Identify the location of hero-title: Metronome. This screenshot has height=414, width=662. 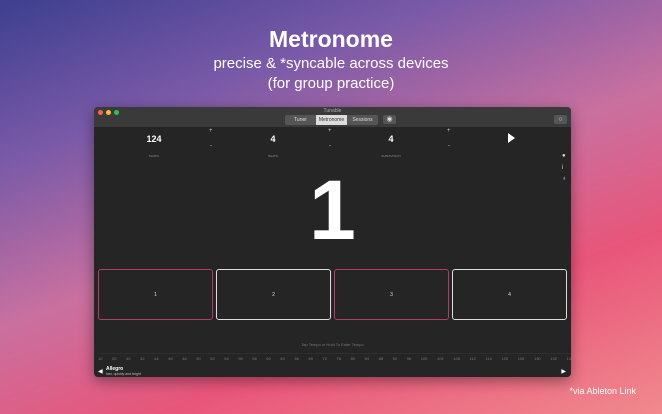
(331, 39).